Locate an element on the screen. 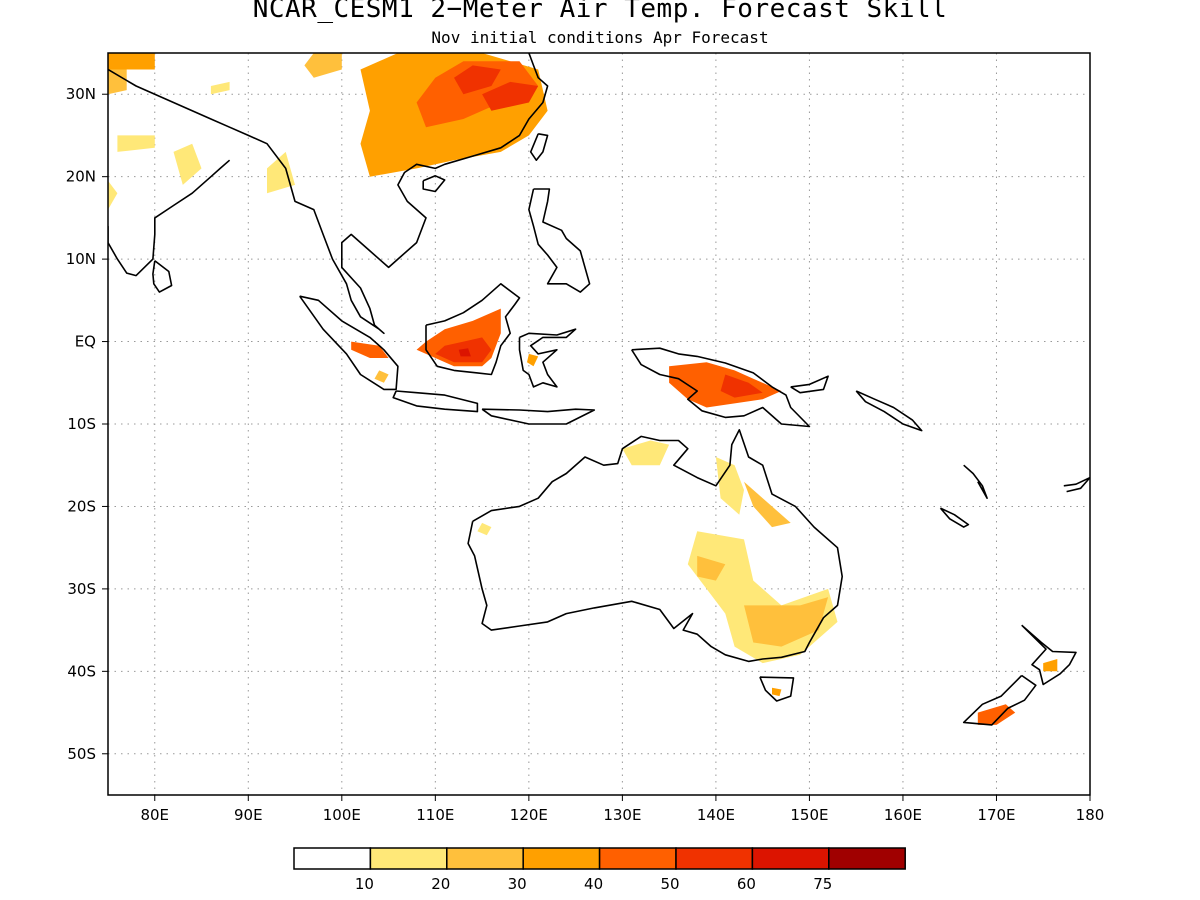 The image size is (1200, 900). coastline-india-coast is located at coordinates (169, 218).